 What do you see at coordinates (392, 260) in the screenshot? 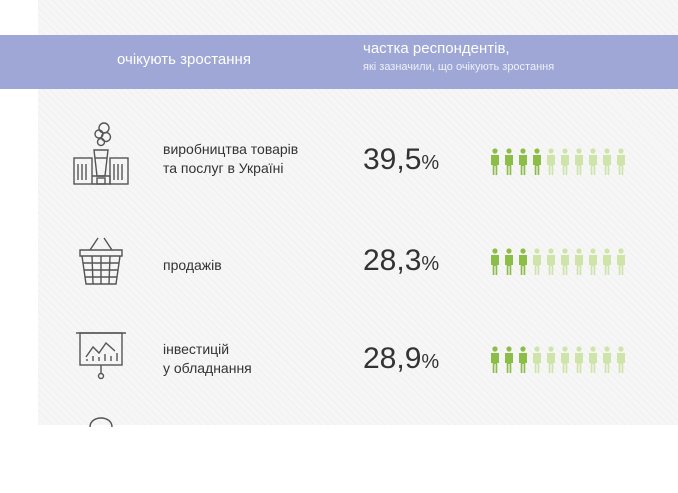
I see `value-number: 28,3` at bounding box center [392, 260].